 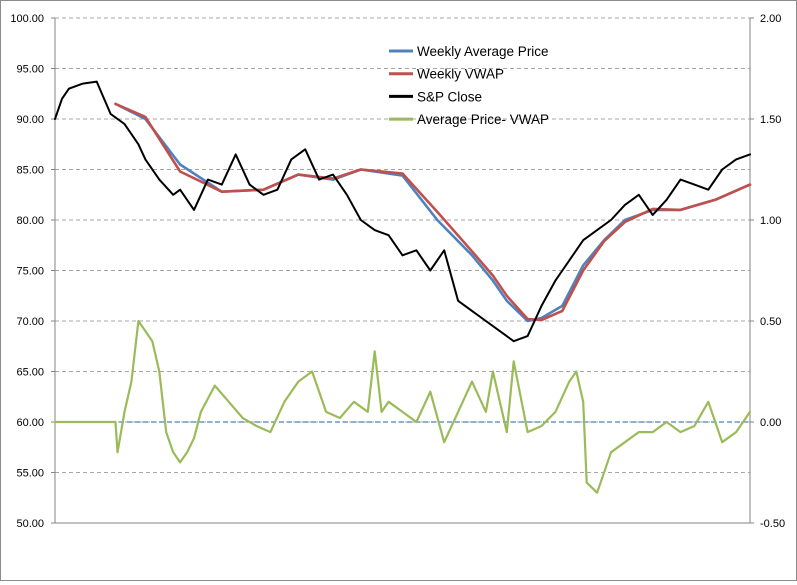 What do you see at coordinates (770, 322) in the screenshot?
I see `y2-tick-label: 0.50` at bounding box center [770, 322].